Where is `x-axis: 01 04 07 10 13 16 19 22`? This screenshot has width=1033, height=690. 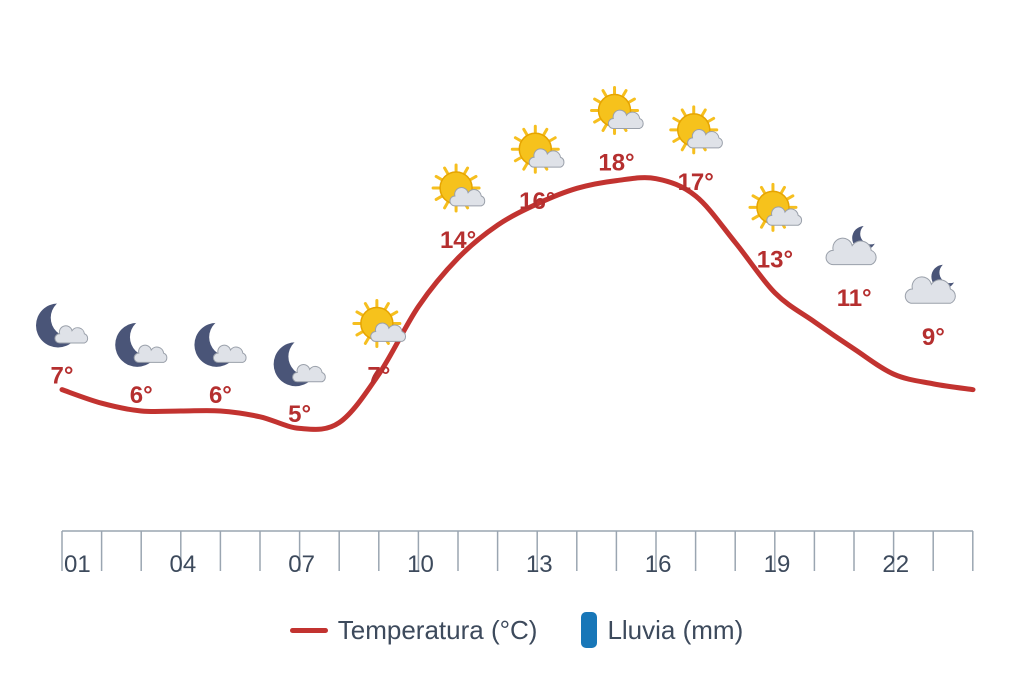
x-axis: 01 04 07 10 13 16 19 22 is located at coordinates (517, 554).